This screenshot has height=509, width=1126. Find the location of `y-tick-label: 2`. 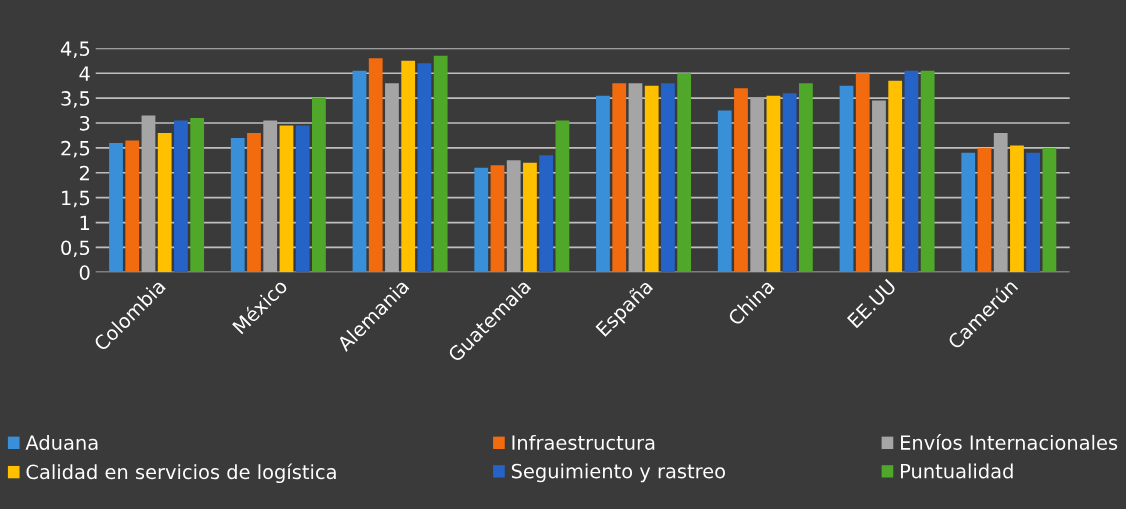

y-tick-label: 2 is located at coordinates (84, 173).